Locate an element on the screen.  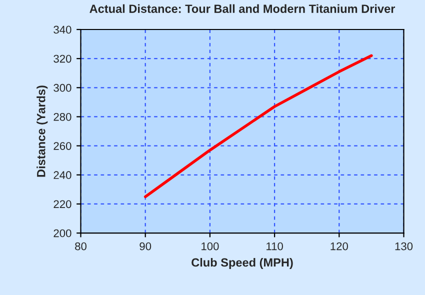
x-axis-title: Club Speed (MPH) is located at coordinates (242, 263).